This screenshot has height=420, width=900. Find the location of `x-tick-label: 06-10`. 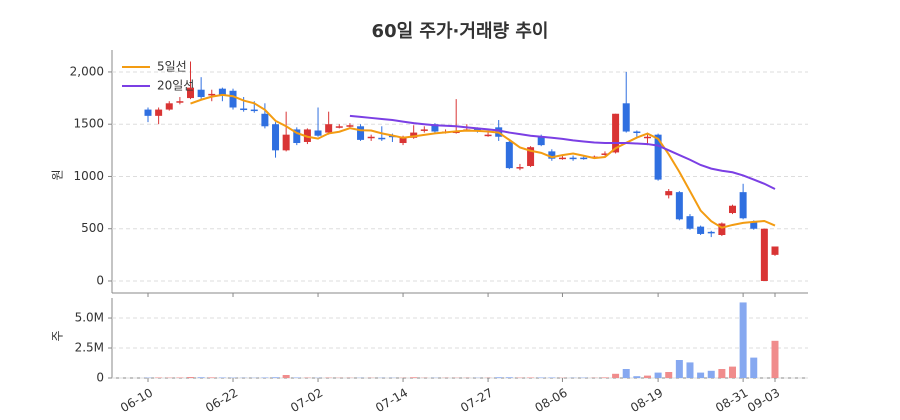

x-tick-label: 06-10 is located at coordinates (136, 401).